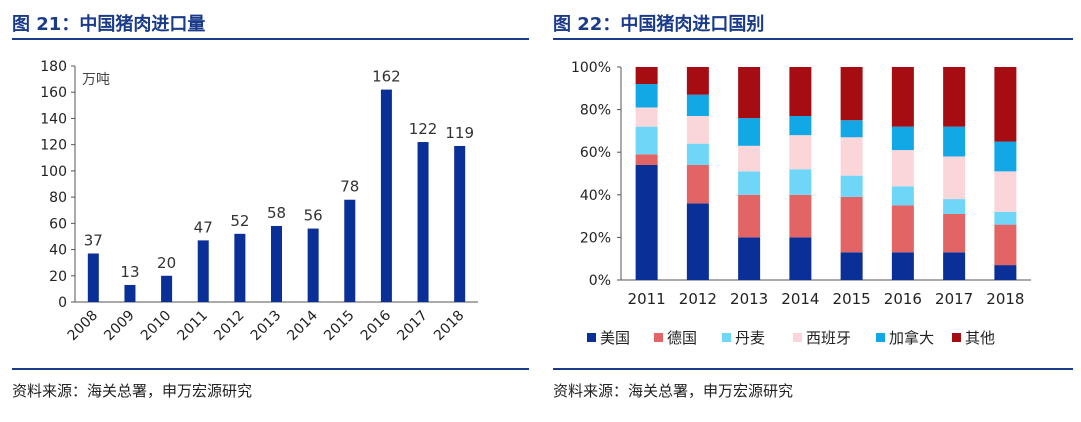 The width and height of the screenshot is (1081, 422). I want to click on bar-value-label: 56, so click(313, 216).